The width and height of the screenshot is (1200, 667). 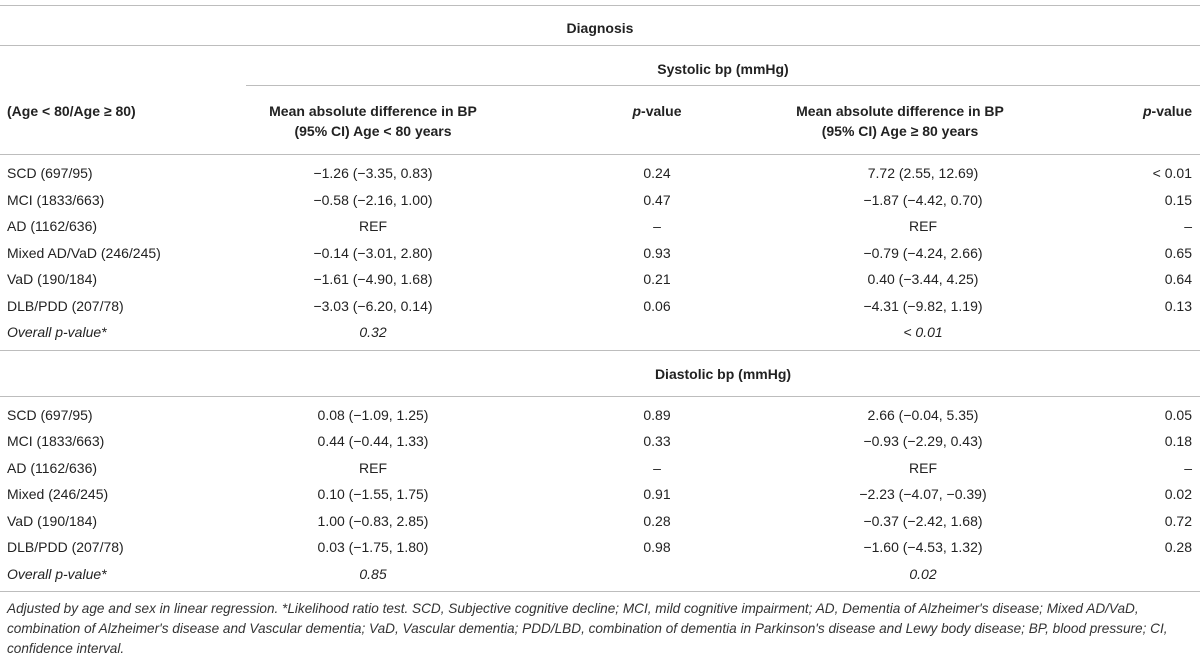 I want to click on cell-p-young: 0.91, so click(x=657, y=494).